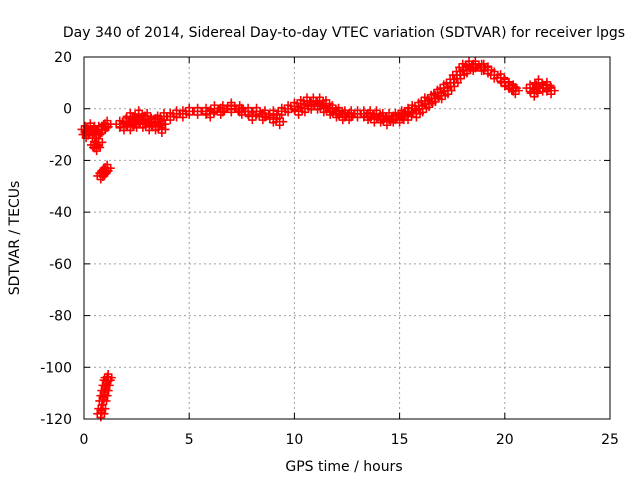 This screenshot has height=480, width=640. I want to click on y-tick-label: -20, so click(60, 161).